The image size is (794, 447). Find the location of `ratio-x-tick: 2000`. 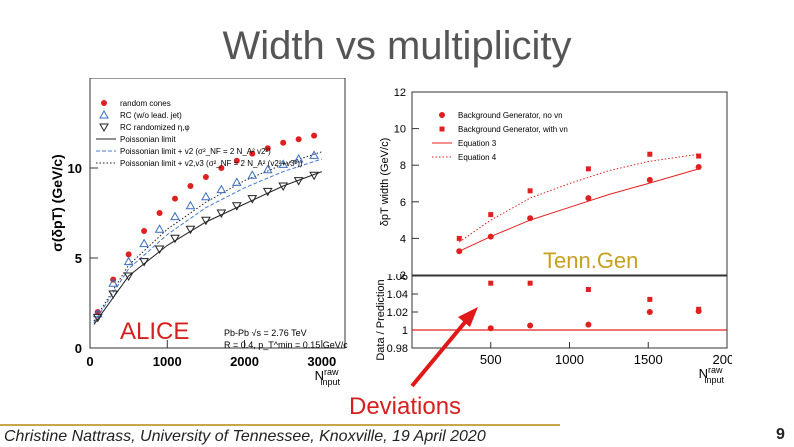

ratio-x-tick: 2000 is located at coordinates (722, 359).